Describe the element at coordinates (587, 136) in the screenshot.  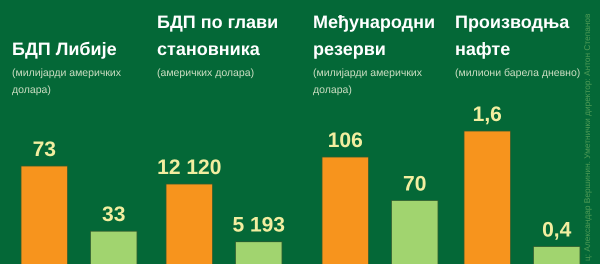
I see `annotation: ц: Александар Вершинин. Уметнички директор: Антон Степанов` at that location.